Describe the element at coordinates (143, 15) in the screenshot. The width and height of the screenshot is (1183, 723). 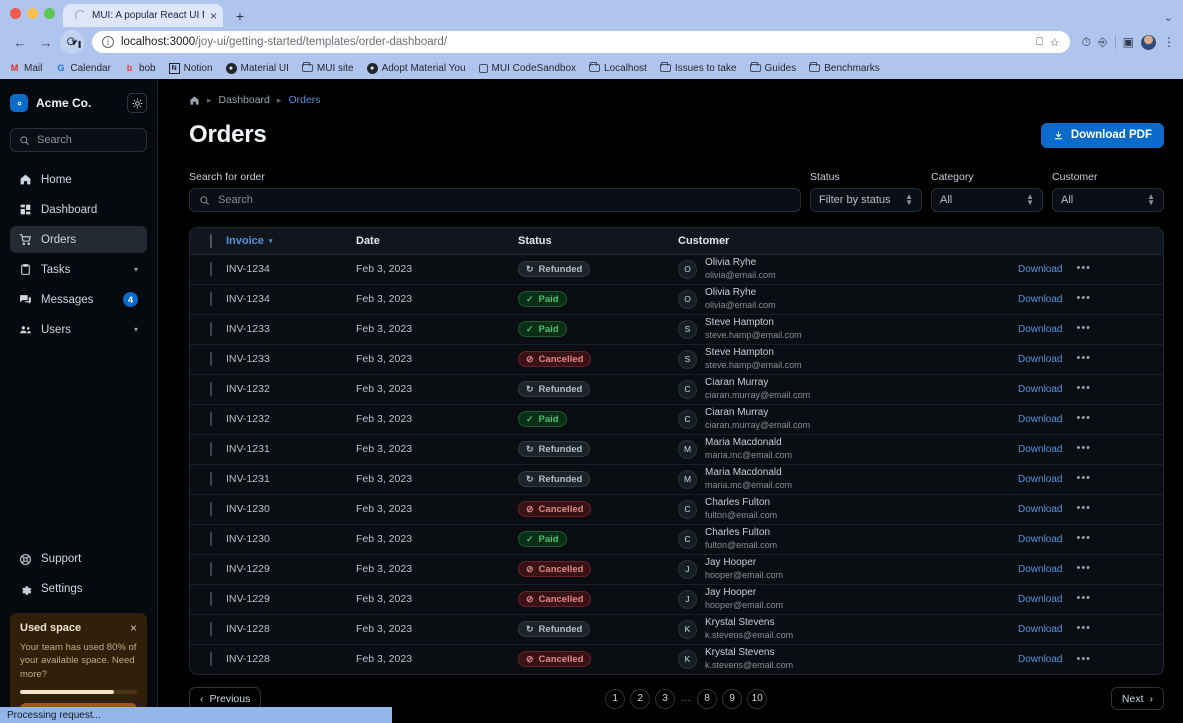
I see `browser-tab: MUI: A popular React UI fram ×` at that location.